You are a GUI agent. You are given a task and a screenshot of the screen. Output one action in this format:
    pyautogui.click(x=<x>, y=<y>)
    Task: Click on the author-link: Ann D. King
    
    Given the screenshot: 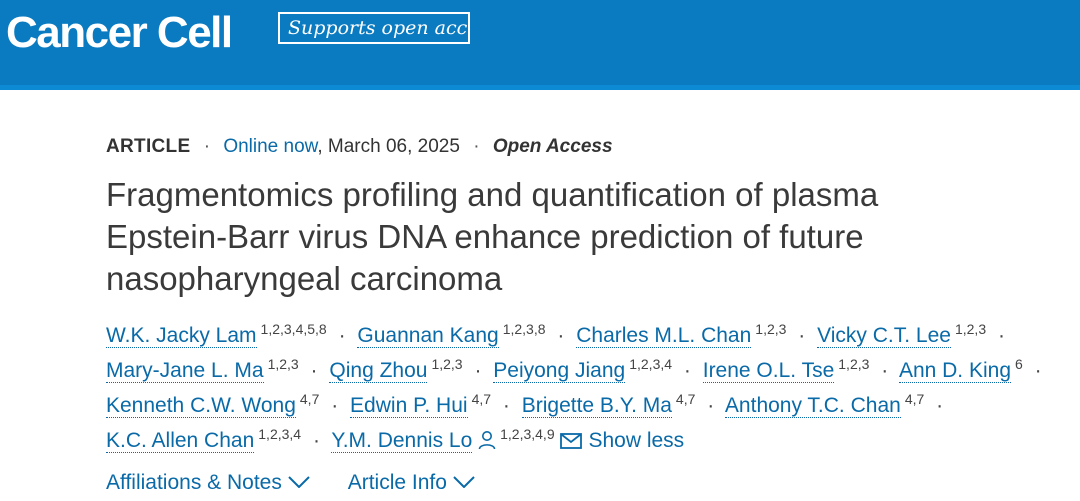 What is the action you would take?
    pyautogui.click(x=955, y=371)
    